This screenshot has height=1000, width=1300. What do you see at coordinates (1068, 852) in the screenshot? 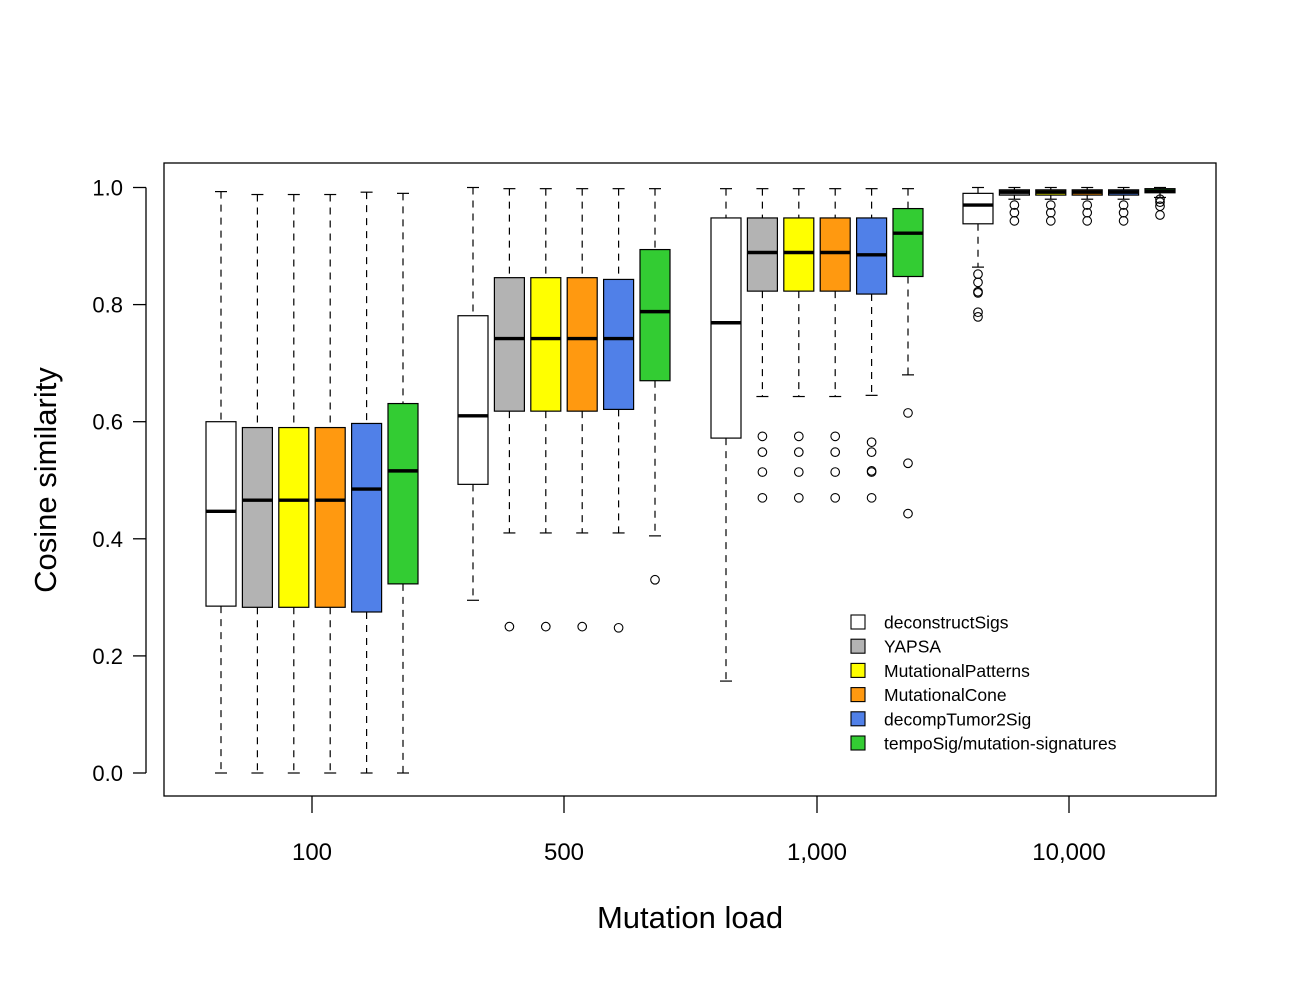
I see `x-tick-label: 10,000` at bounding box center [1068, 852].